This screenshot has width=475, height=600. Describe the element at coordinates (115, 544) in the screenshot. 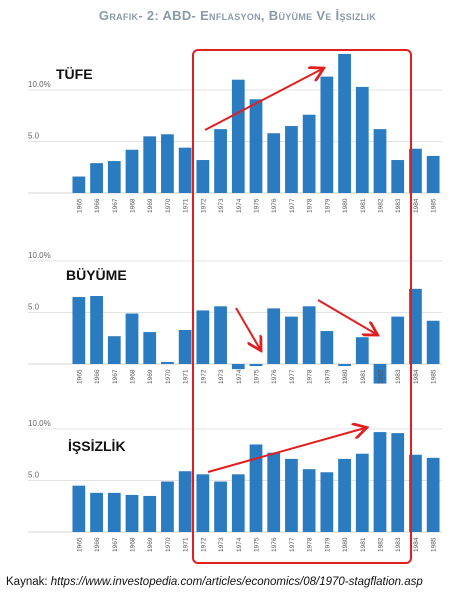

I see `x-tick-label: 1967` at that location.